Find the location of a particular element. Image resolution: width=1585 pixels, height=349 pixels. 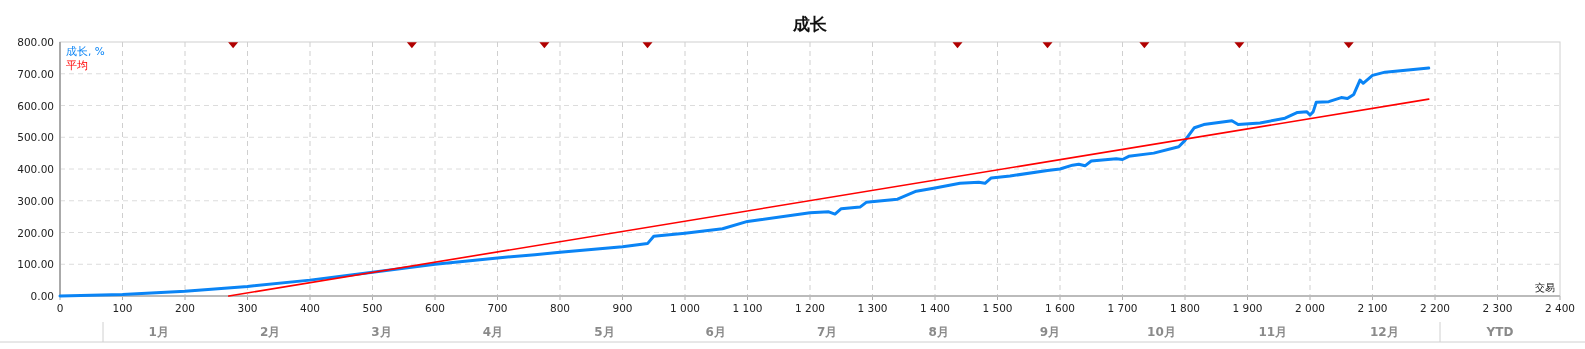

text: 2月 is located at coordinates (270, 332).